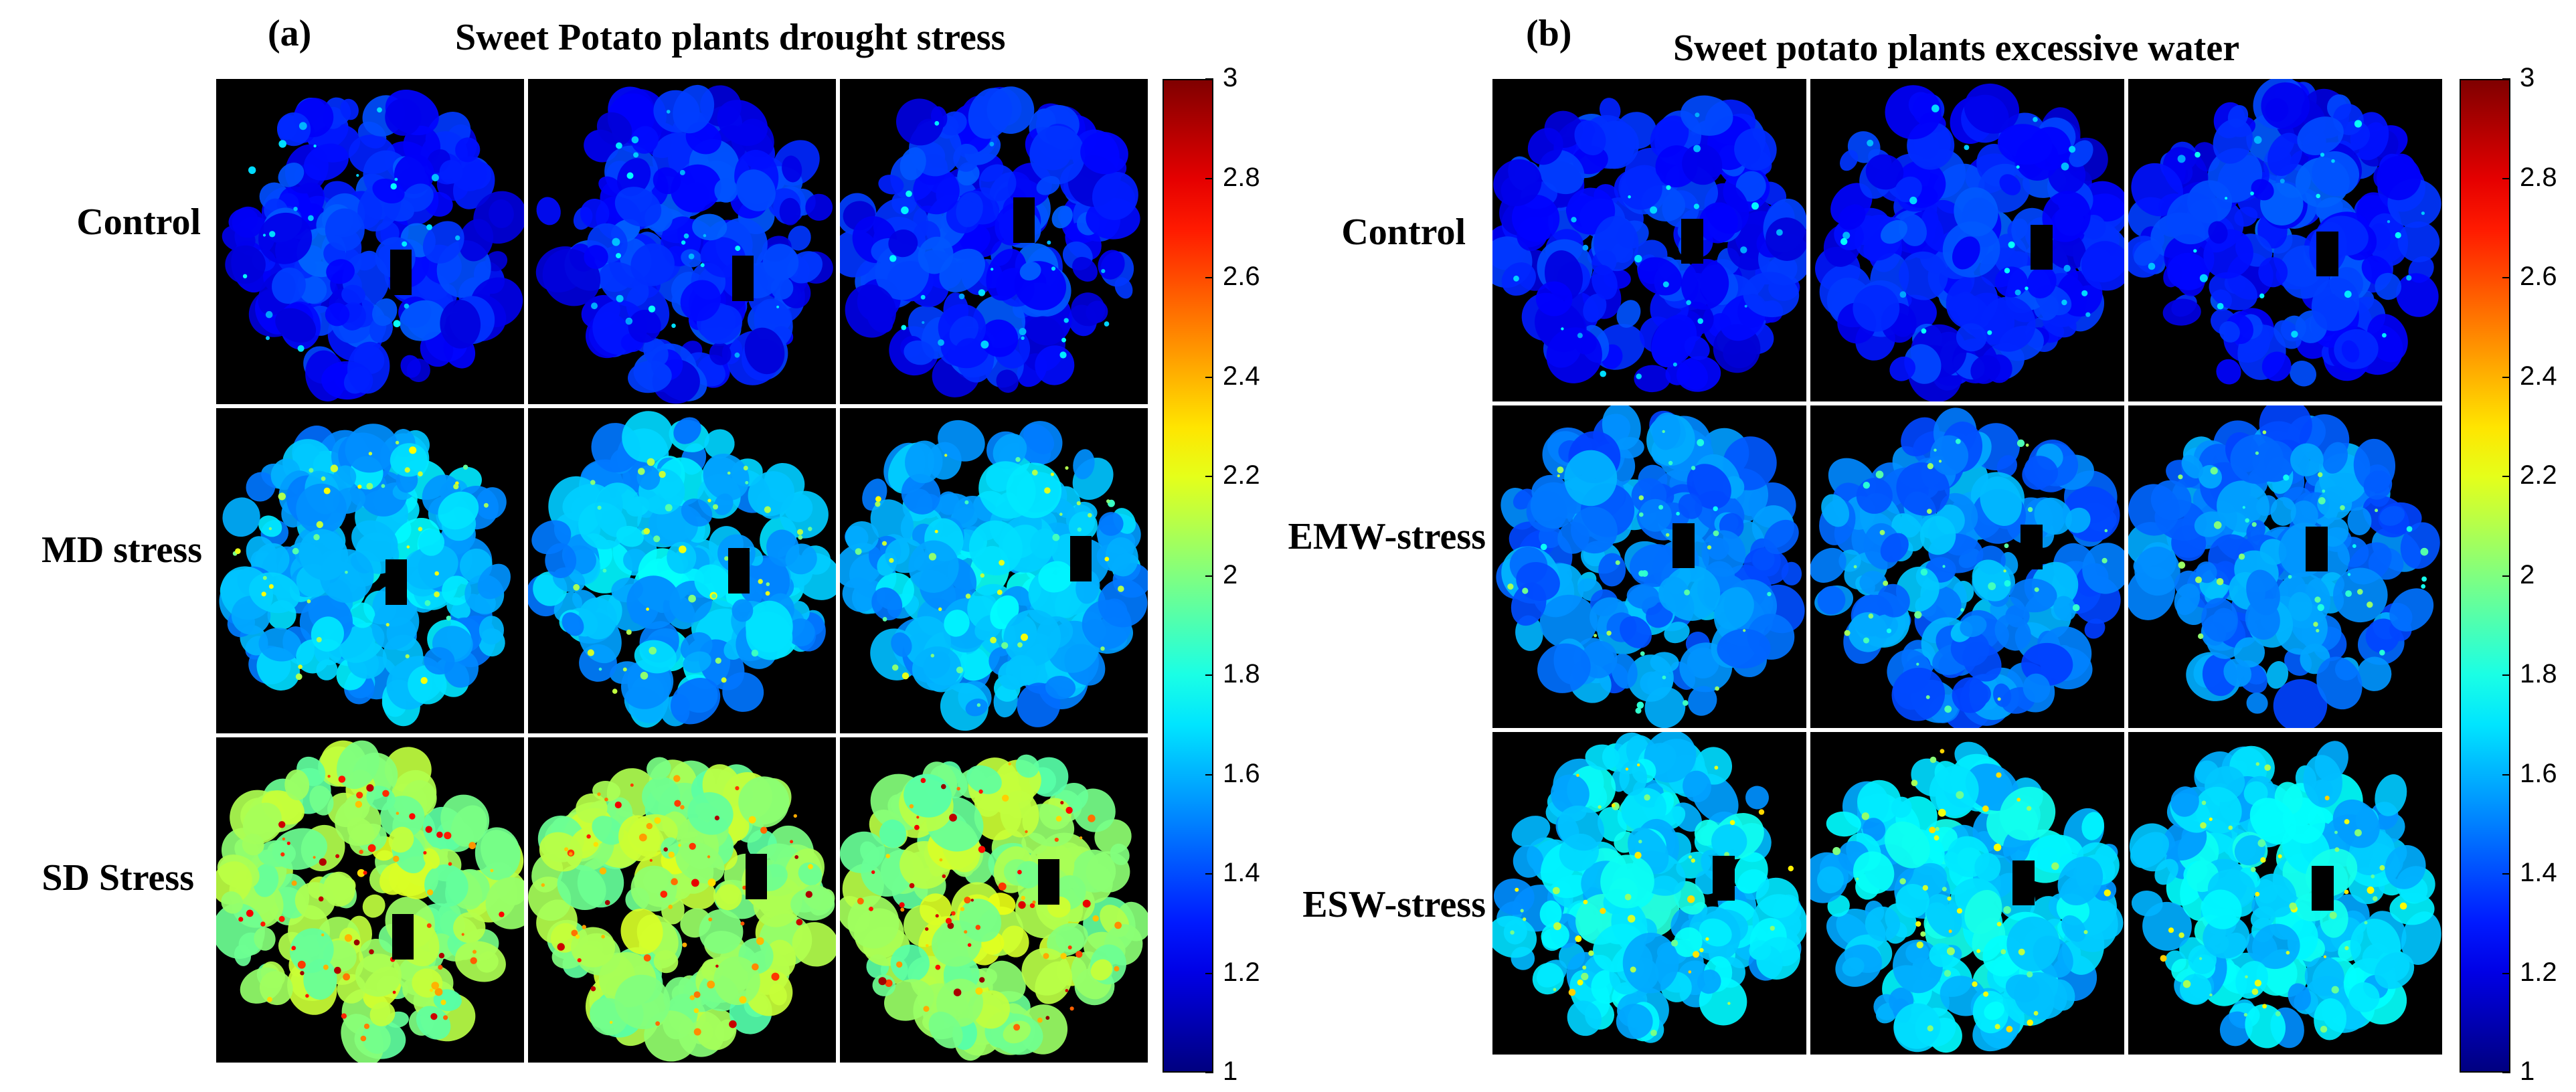 The width and height of the screenshot is (2576, 1092). Describe the element at coordinates (1956, 48) in the screenshot. I see `panel-b-title: Sweet potato plants excessive water` at that location.